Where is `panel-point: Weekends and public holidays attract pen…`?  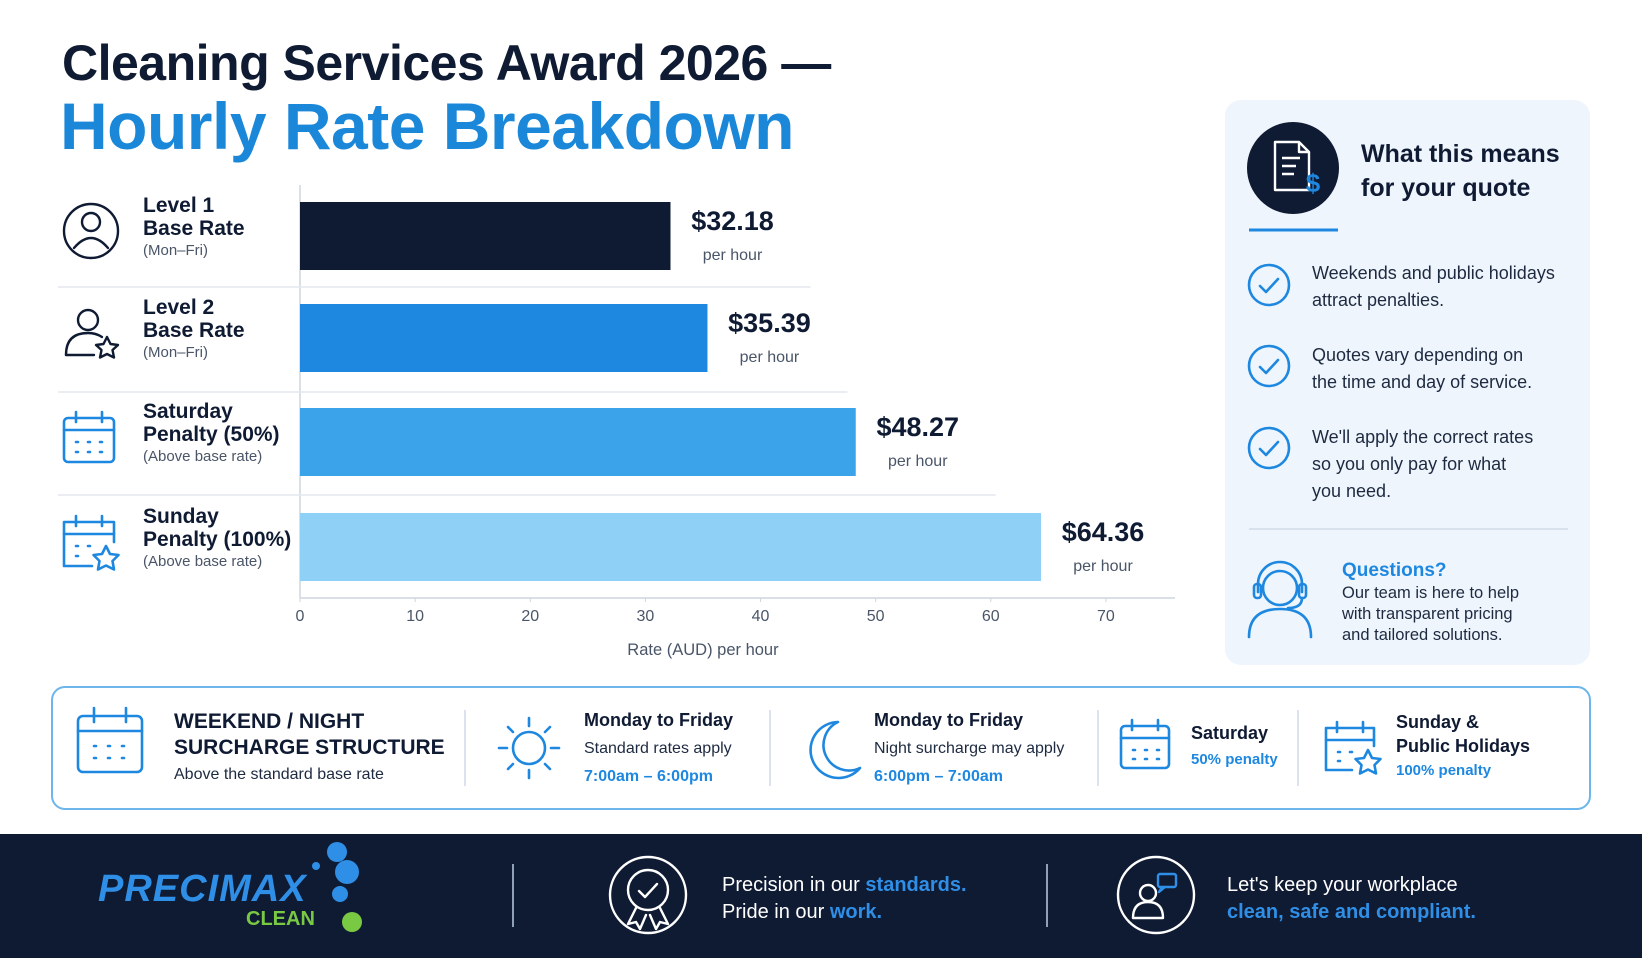
panel-point: Weekends and public holidays attract pen… is located at coordinates (1433, 286).